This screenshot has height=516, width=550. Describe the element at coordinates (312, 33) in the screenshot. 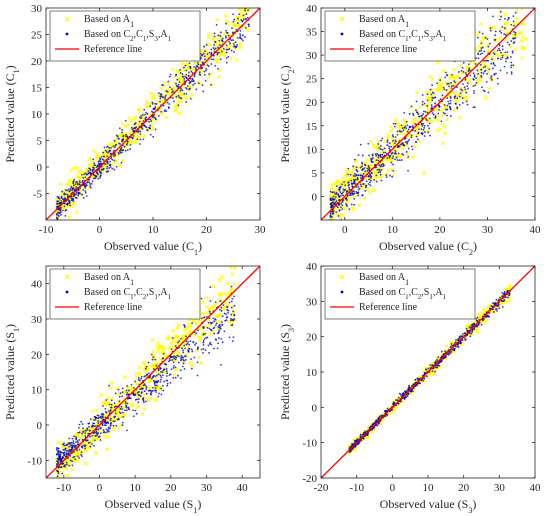

I see `y-tick-label: 35` at that location.